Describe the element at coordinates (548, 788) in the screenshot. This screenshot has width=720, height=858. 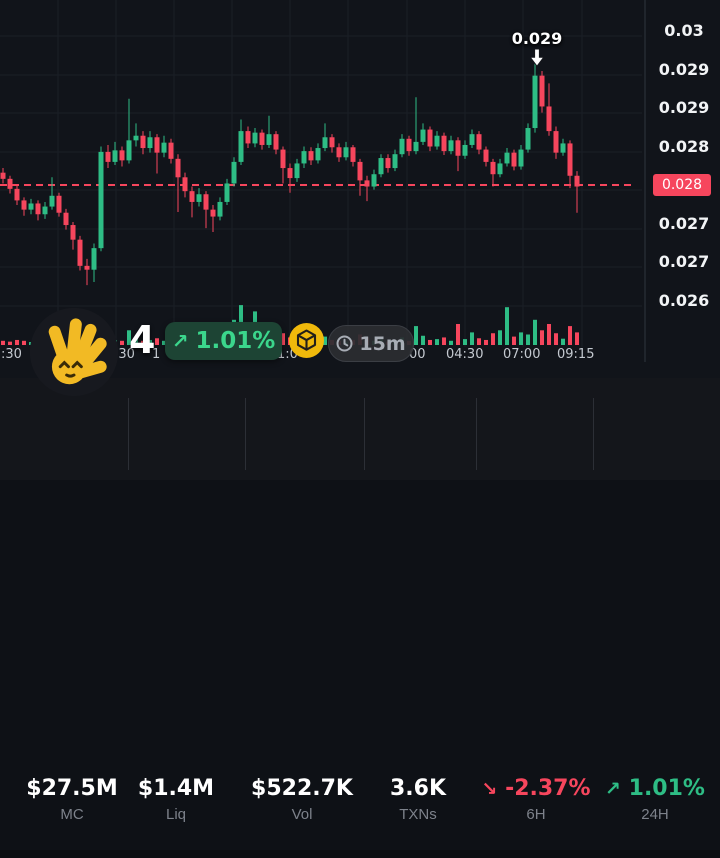
I see `stat-value: -2.37%` at that location.